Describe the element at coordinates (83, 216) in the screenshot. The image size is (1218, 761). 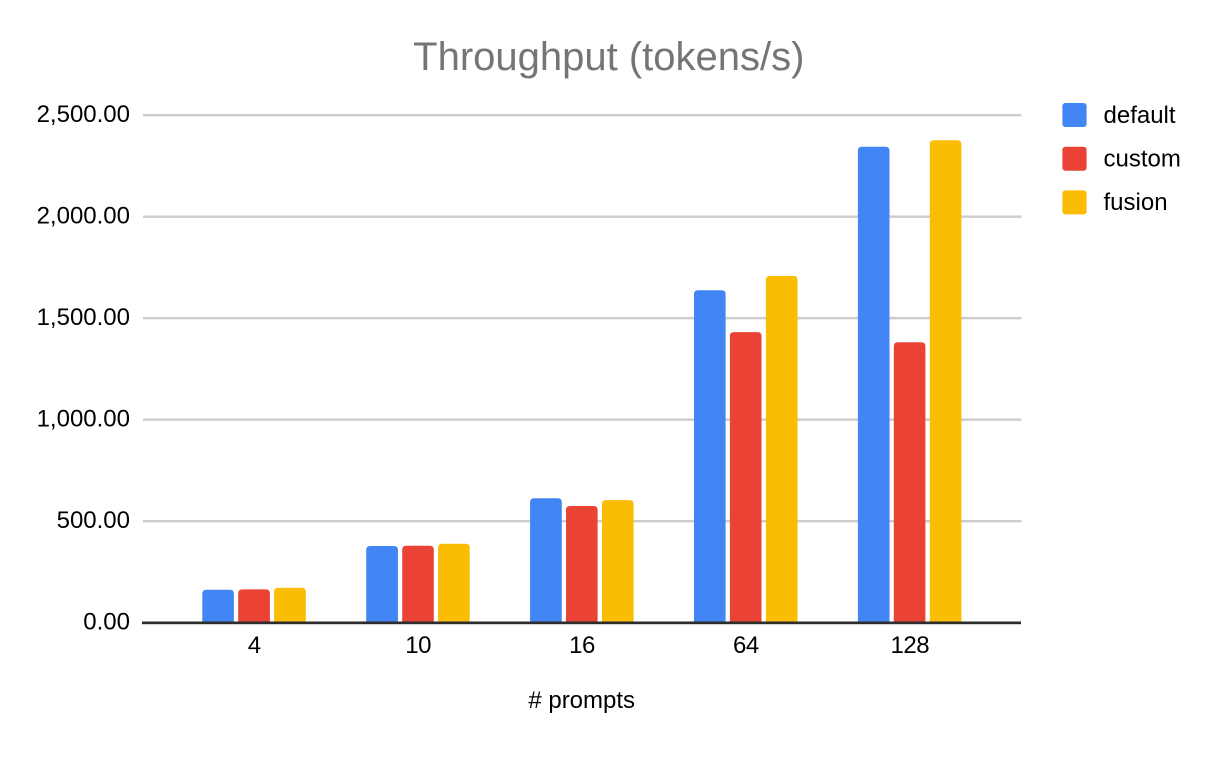
I see `svg-text: 2,000.00` at that location.